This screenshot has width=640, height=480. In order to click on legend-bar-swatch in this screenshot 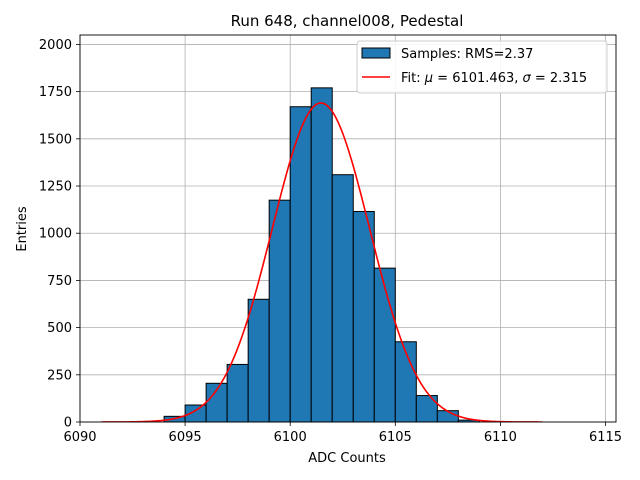, I will do `click(376, 53)`.